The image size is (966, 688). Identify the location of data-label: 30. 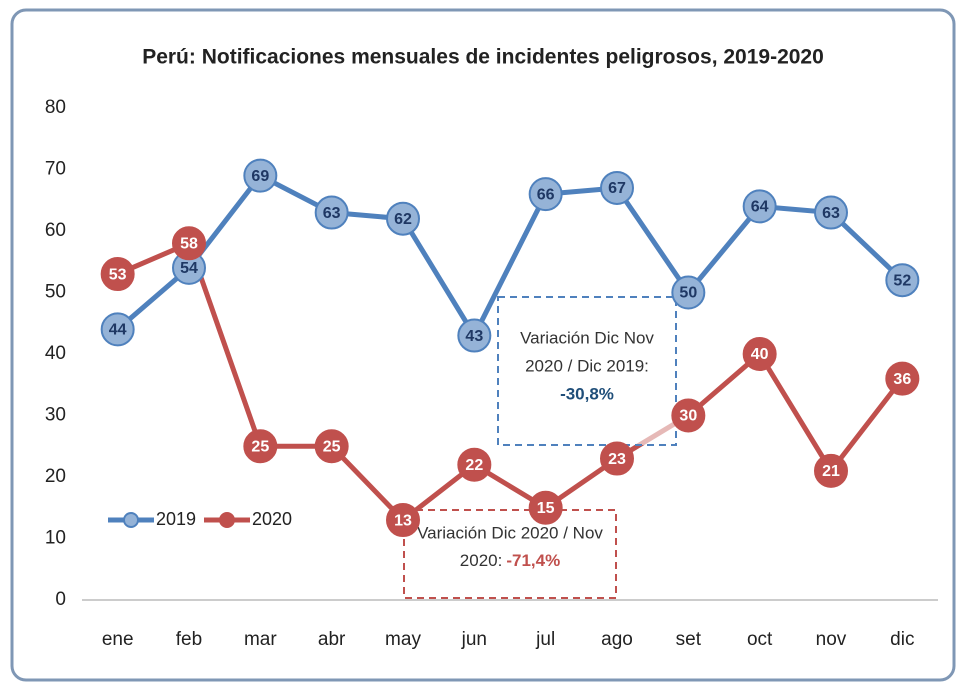
(688, 416).